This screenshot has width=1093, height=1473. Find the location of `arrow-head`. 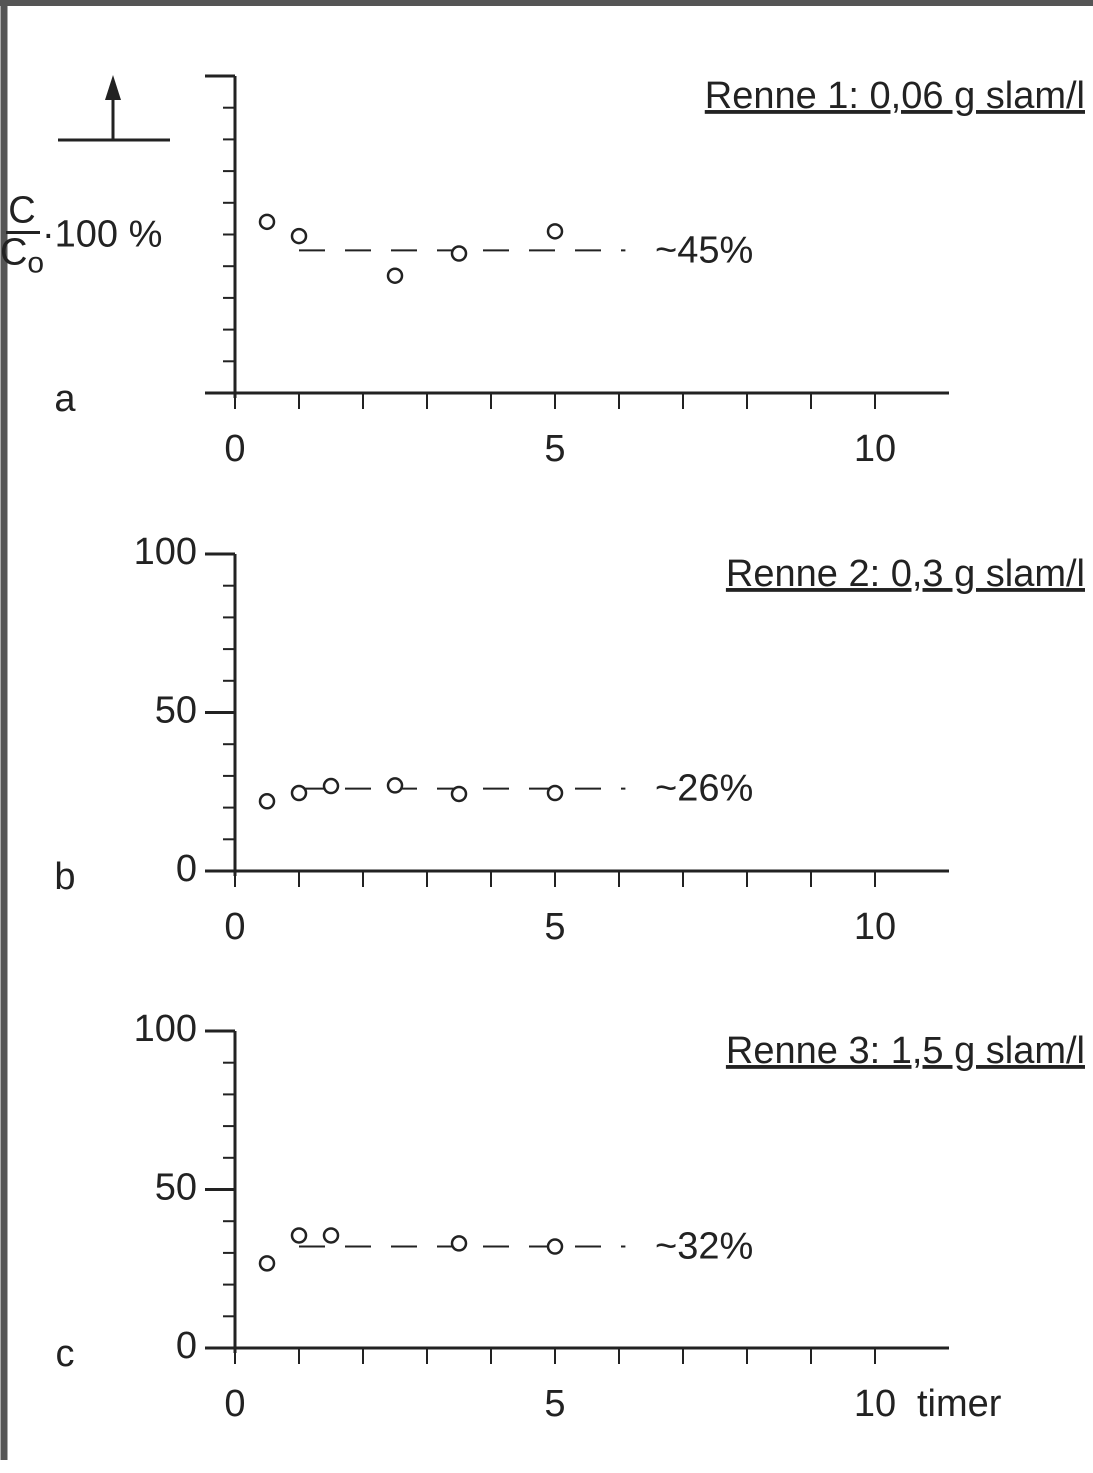

arrow-head is located at coordinates (113, 87).